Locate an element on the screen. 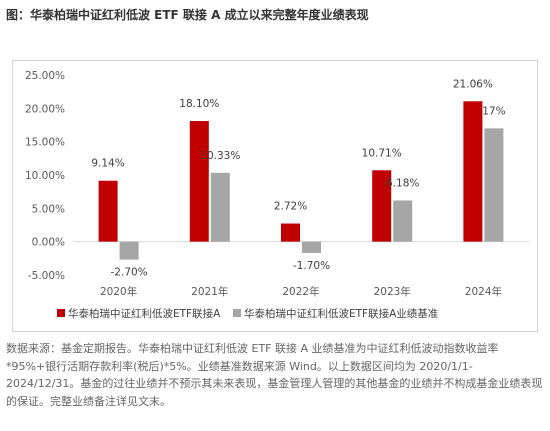 This screenshot has height=431, width=550. data-label: 10.71% is located at coordinates (382, 153).